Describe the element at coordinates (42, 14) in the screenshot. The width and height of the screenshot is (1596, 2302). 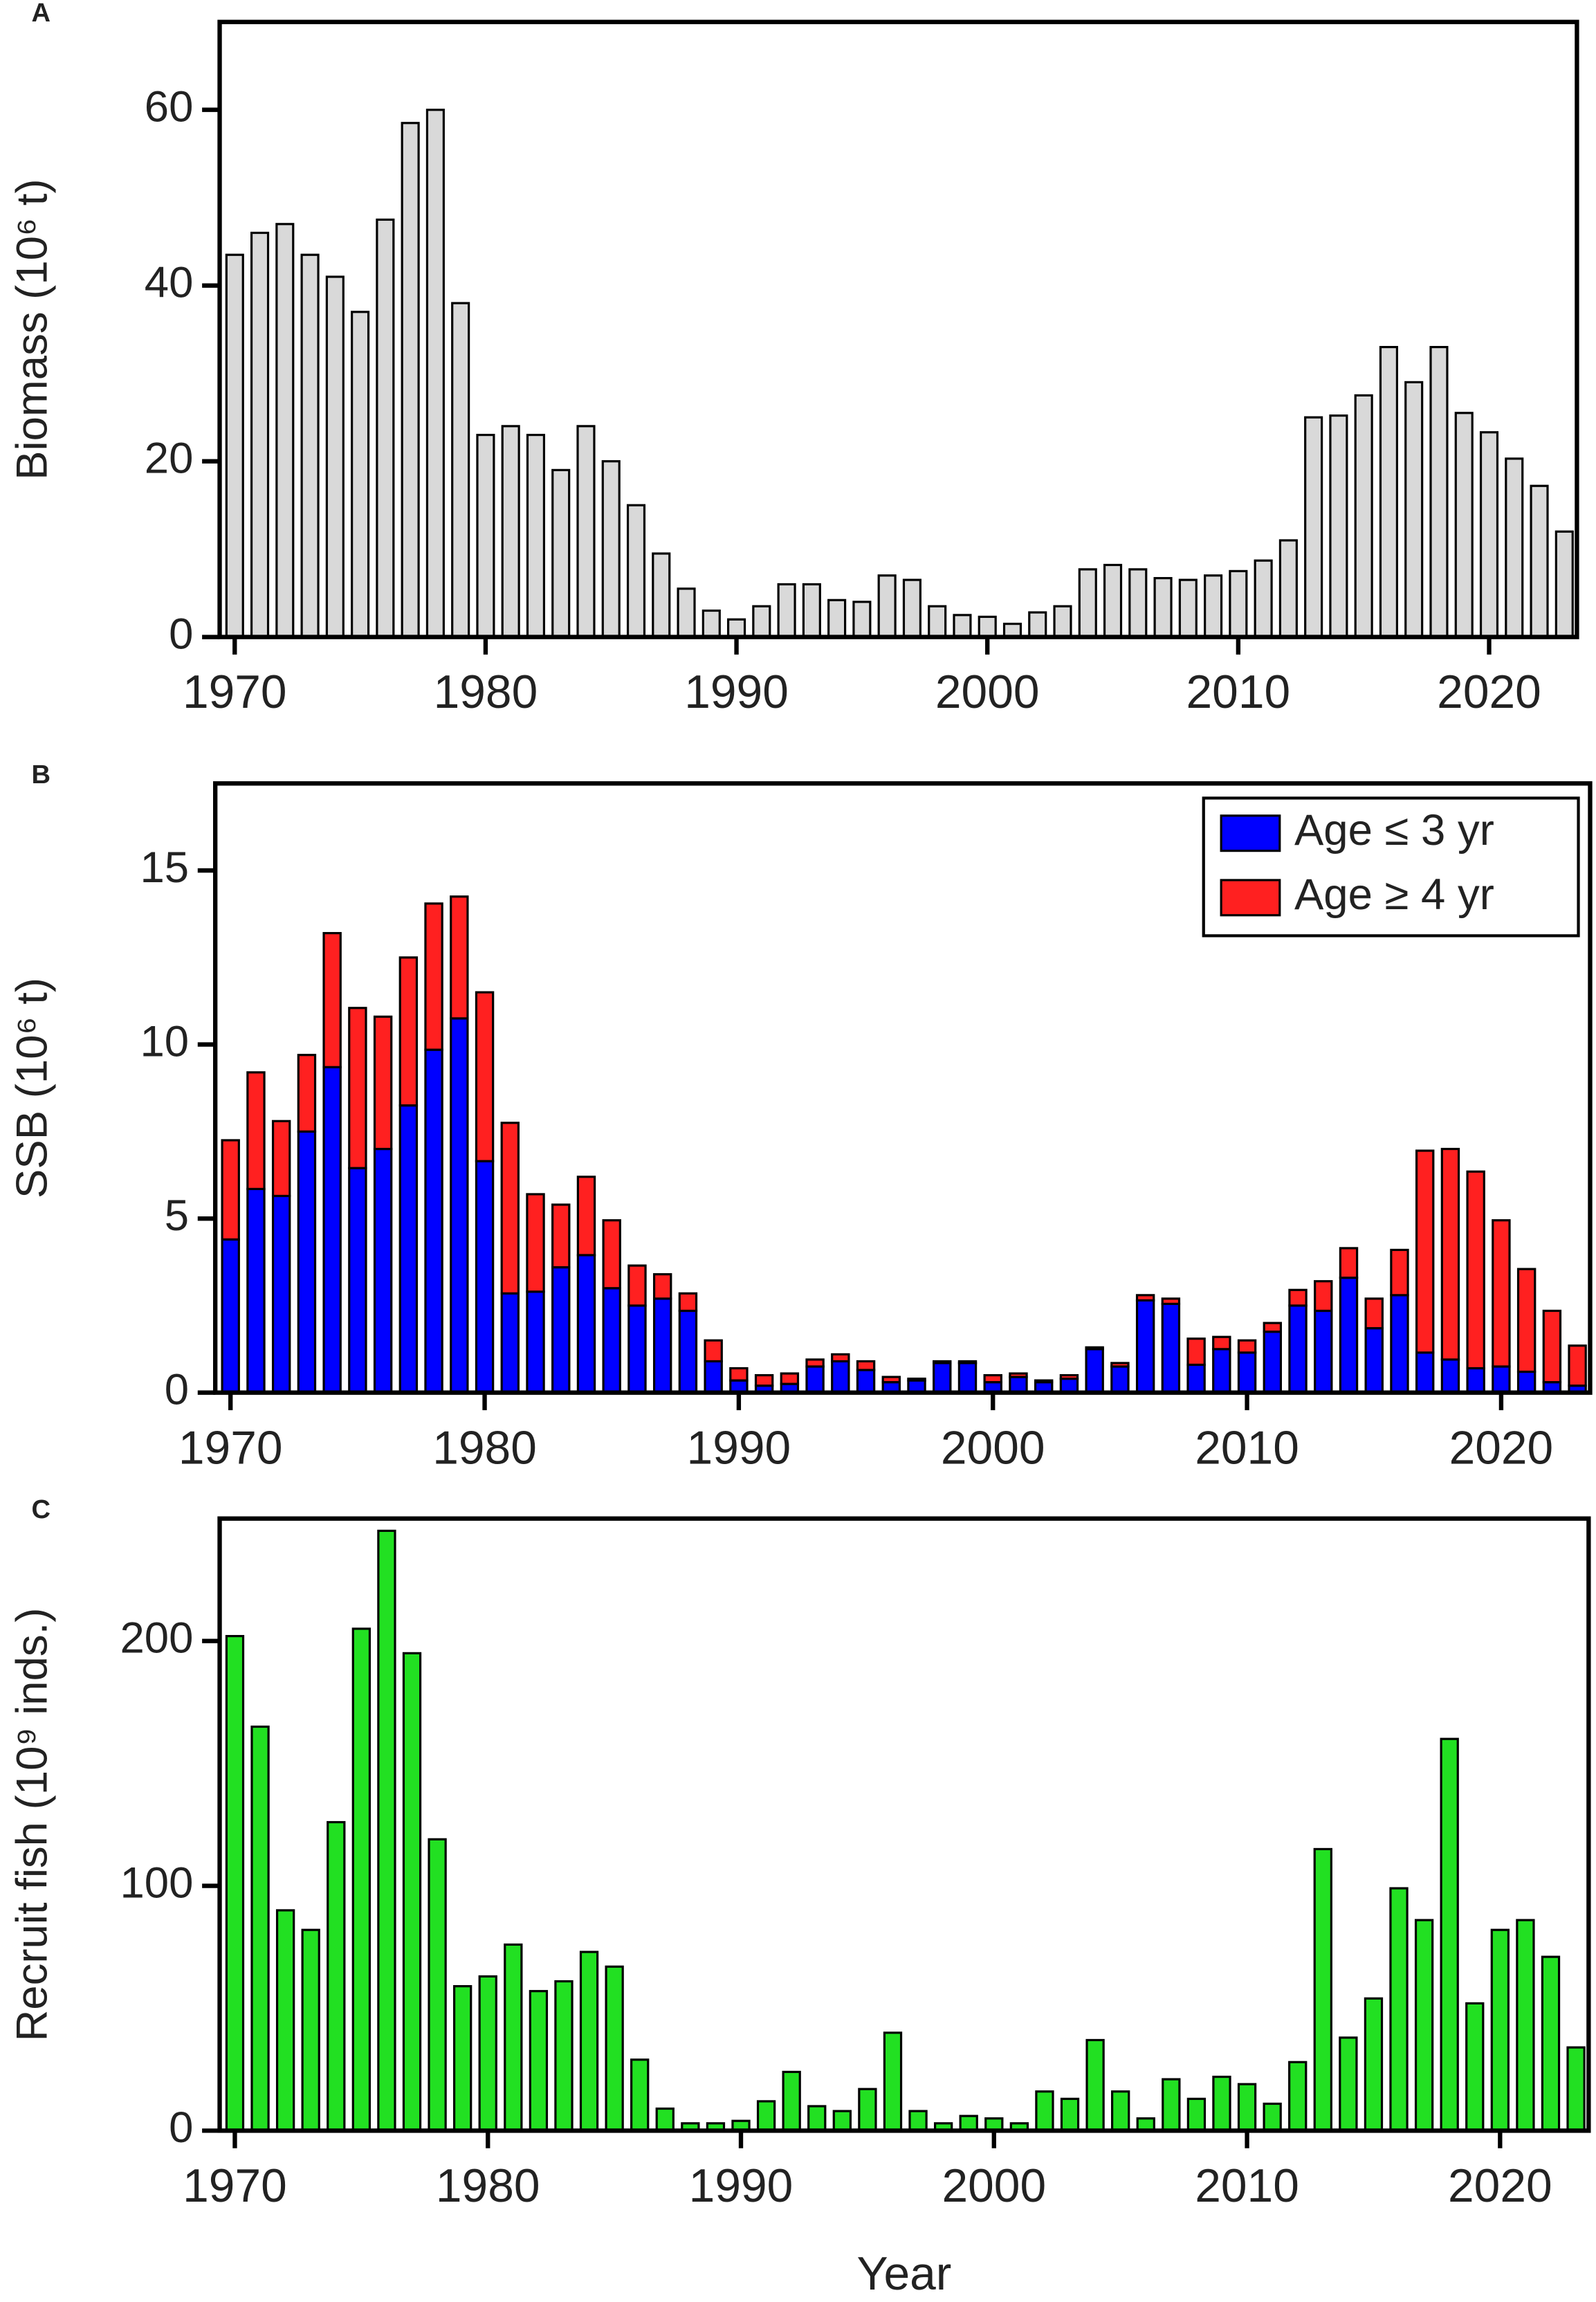
I see `panel-label: A` at that location.